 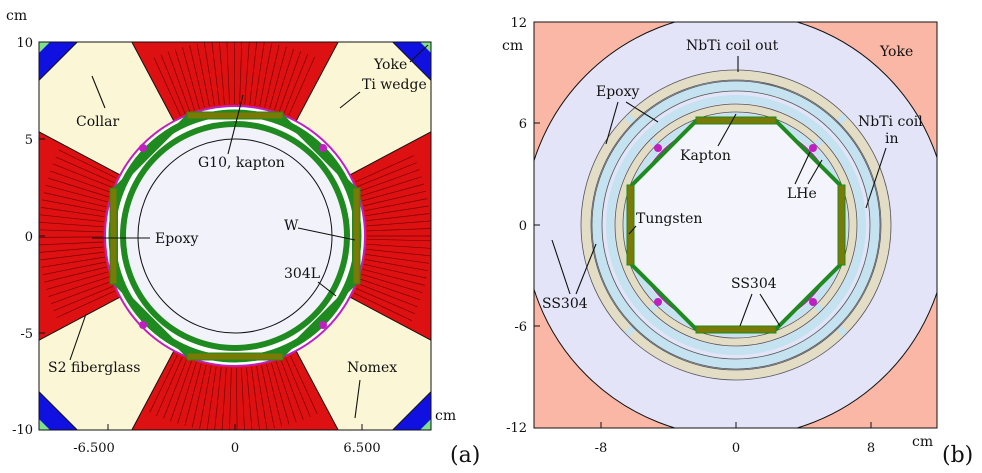 I want to click on panel-b-label-nbti-coil-out: NbTi coil out, so click(x=732, y=46).